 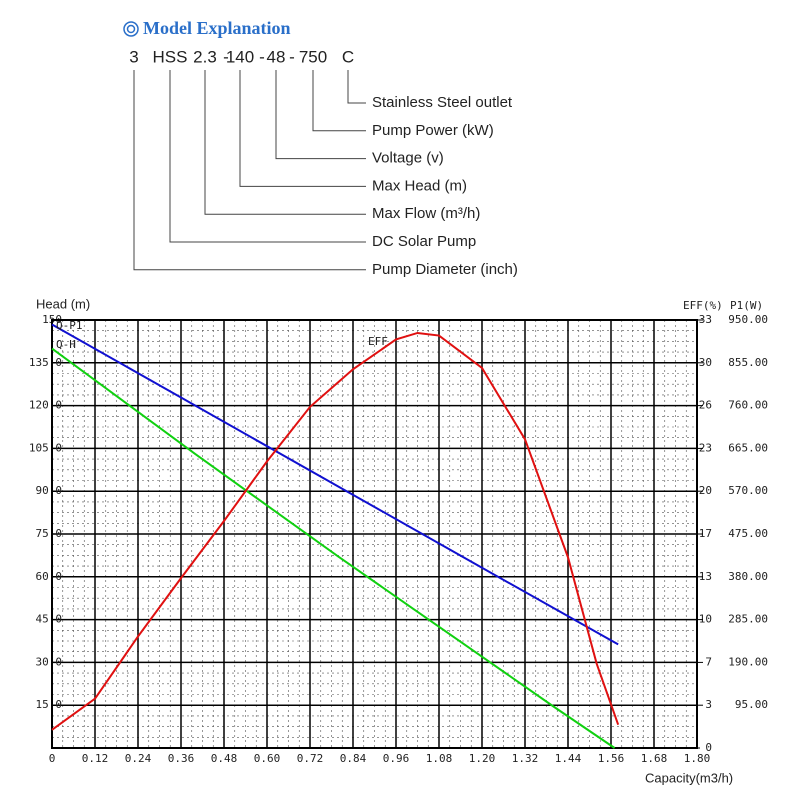 What do you see at coordinates (45, 405) in the screenshot?
I see `y-tick-label: 120.0` at bounding box center [45, 405].